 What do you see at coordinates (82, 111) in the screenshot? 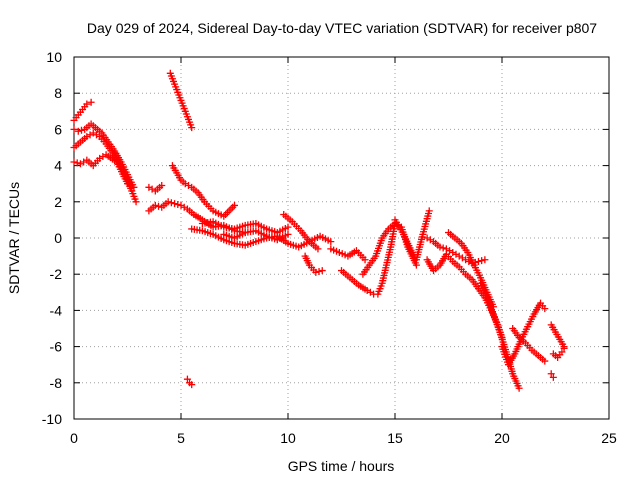
I see `series-p807-early-a` at bounding box center [82, 111].